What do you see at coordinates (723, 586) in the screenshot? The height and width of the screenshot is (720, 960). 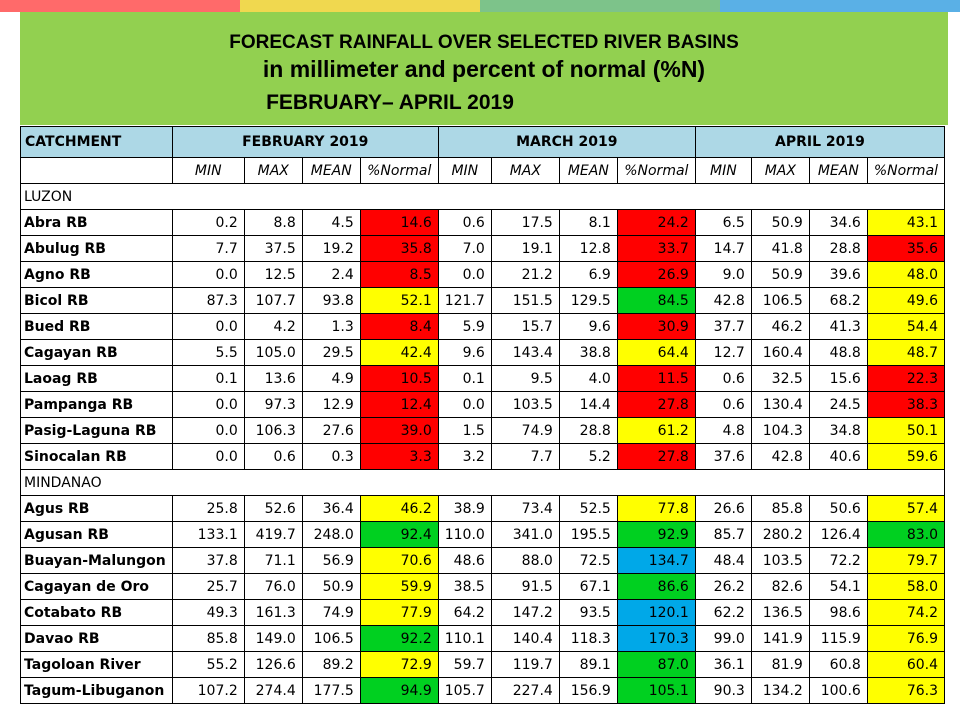 I see `cell-min: 26.2` at bounding box center [723, 586].